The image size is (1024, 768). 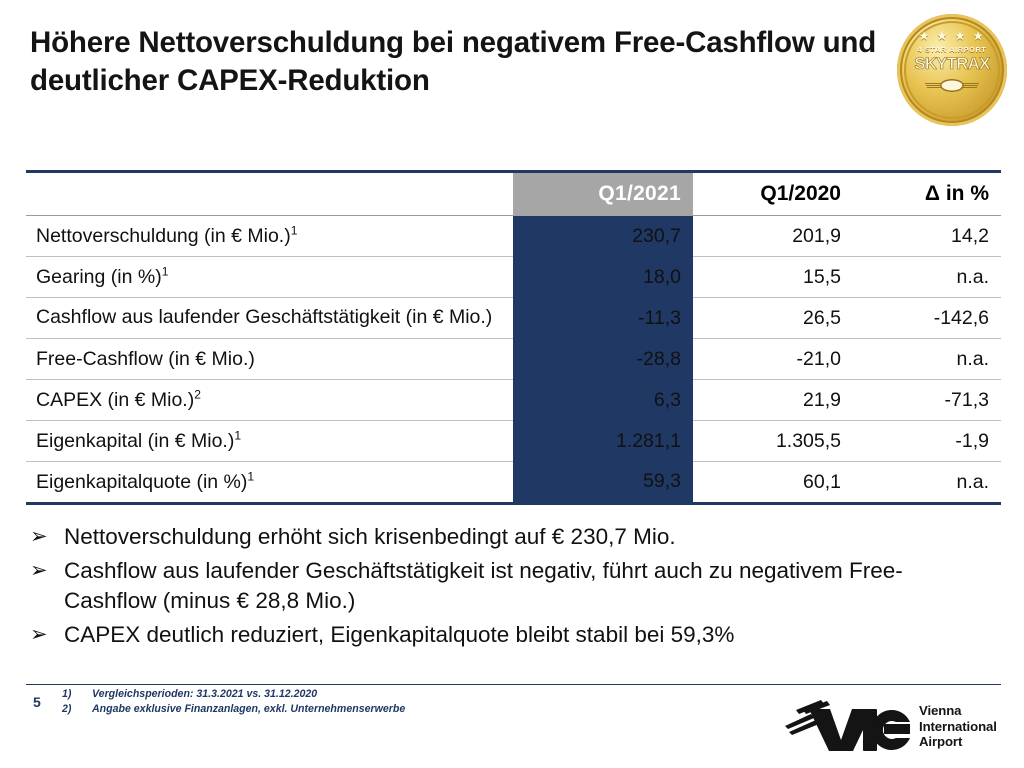 I want to click on cell-delta: 14,2, so click(x=927, y=236).